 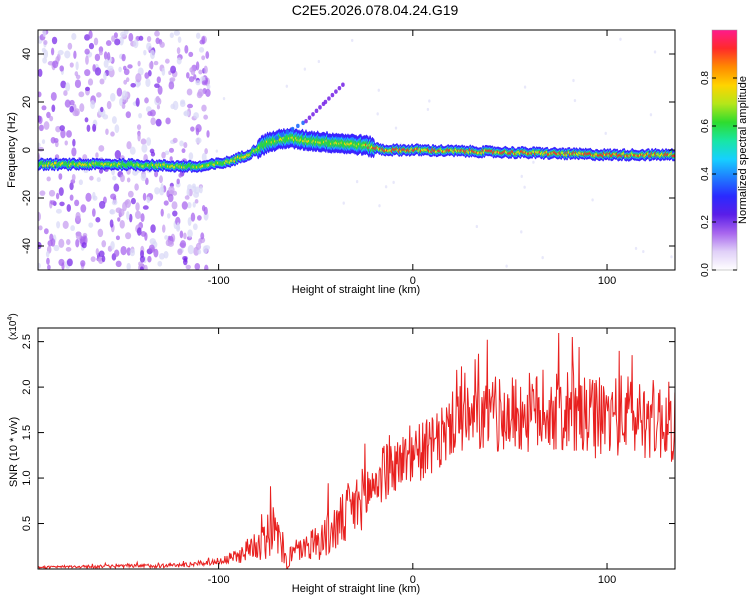 What do you see at coordinates (356, 589) in the screenshot?
I see `snr-xlabel: Height of straight line (km)` at bounding box center [356, 589].